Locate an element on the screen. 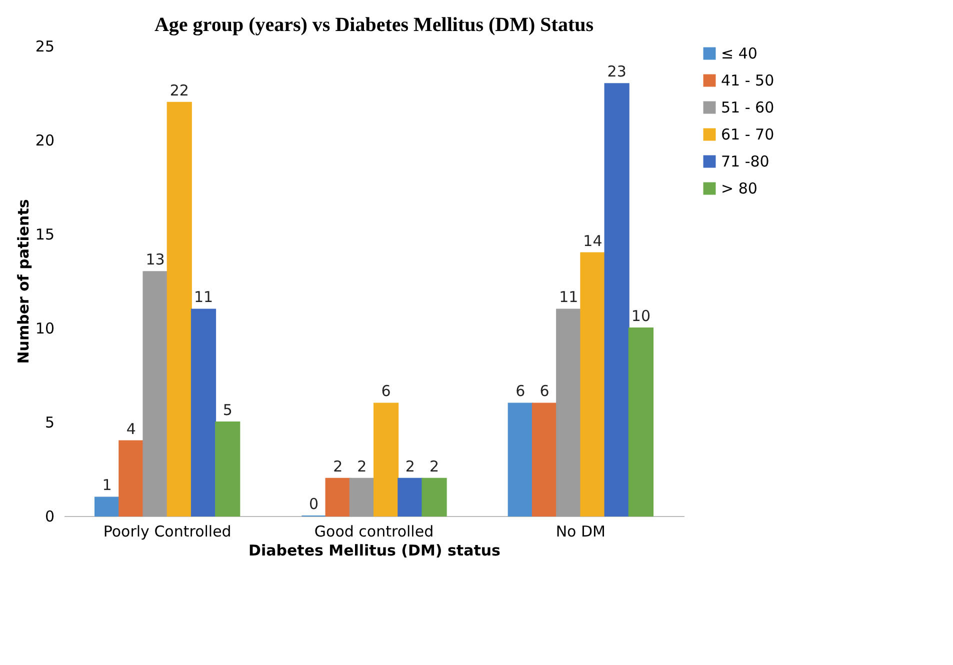 The height and width of the screenshot is (665, 953). data-label: 13 is located at coordinates (155, 259).